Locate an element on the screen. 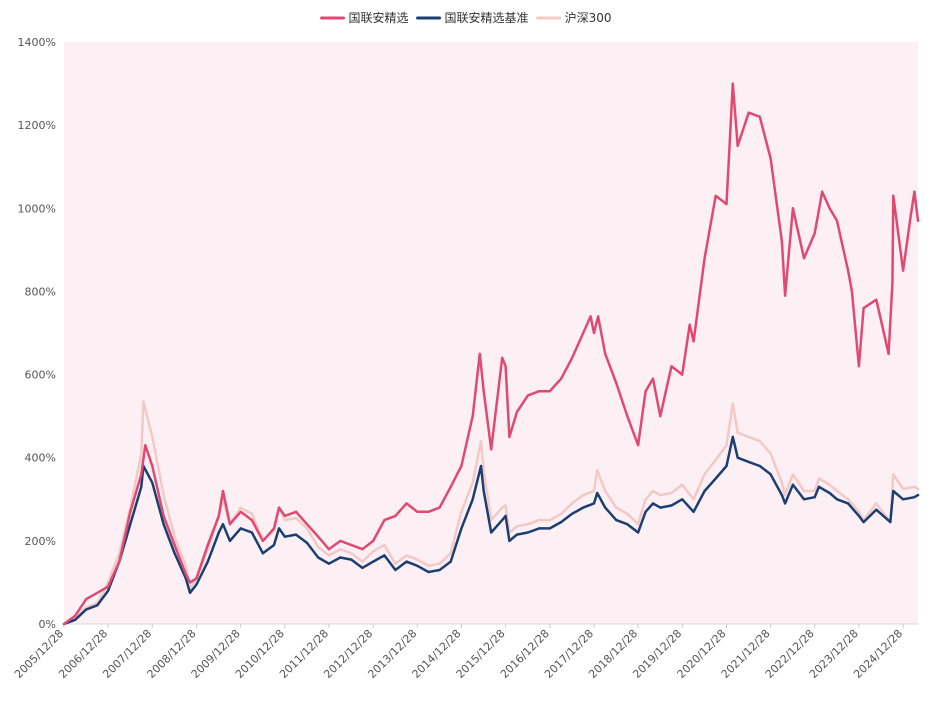  y-tick-label: 0% is located at coordinates (47, 624).